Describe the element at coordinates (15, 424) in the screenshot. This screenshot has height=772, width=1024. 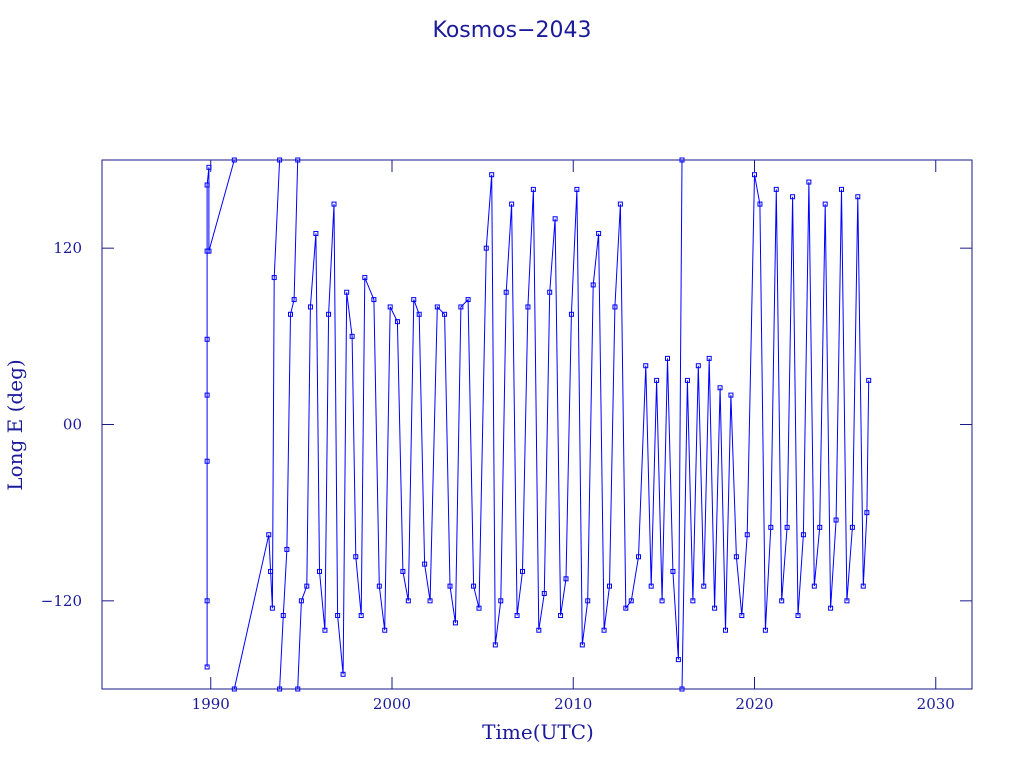
I see `y-axis-label: Long E (deg)` at that location.